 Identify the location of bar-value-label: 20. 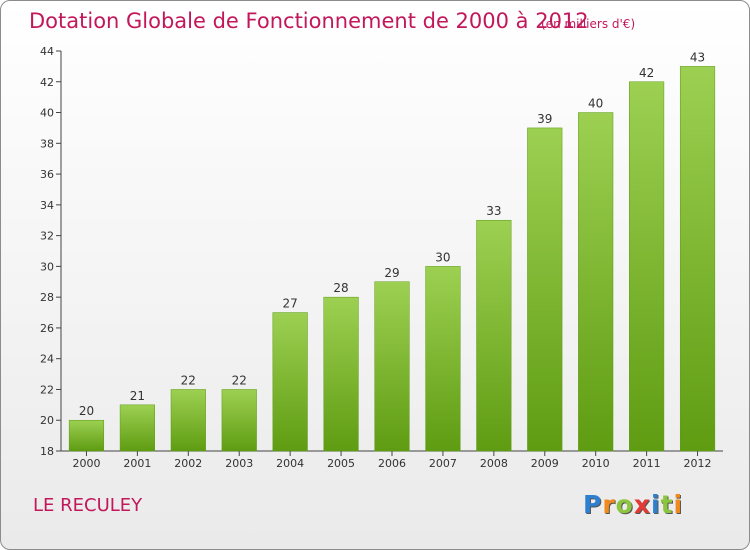
(86, 411).